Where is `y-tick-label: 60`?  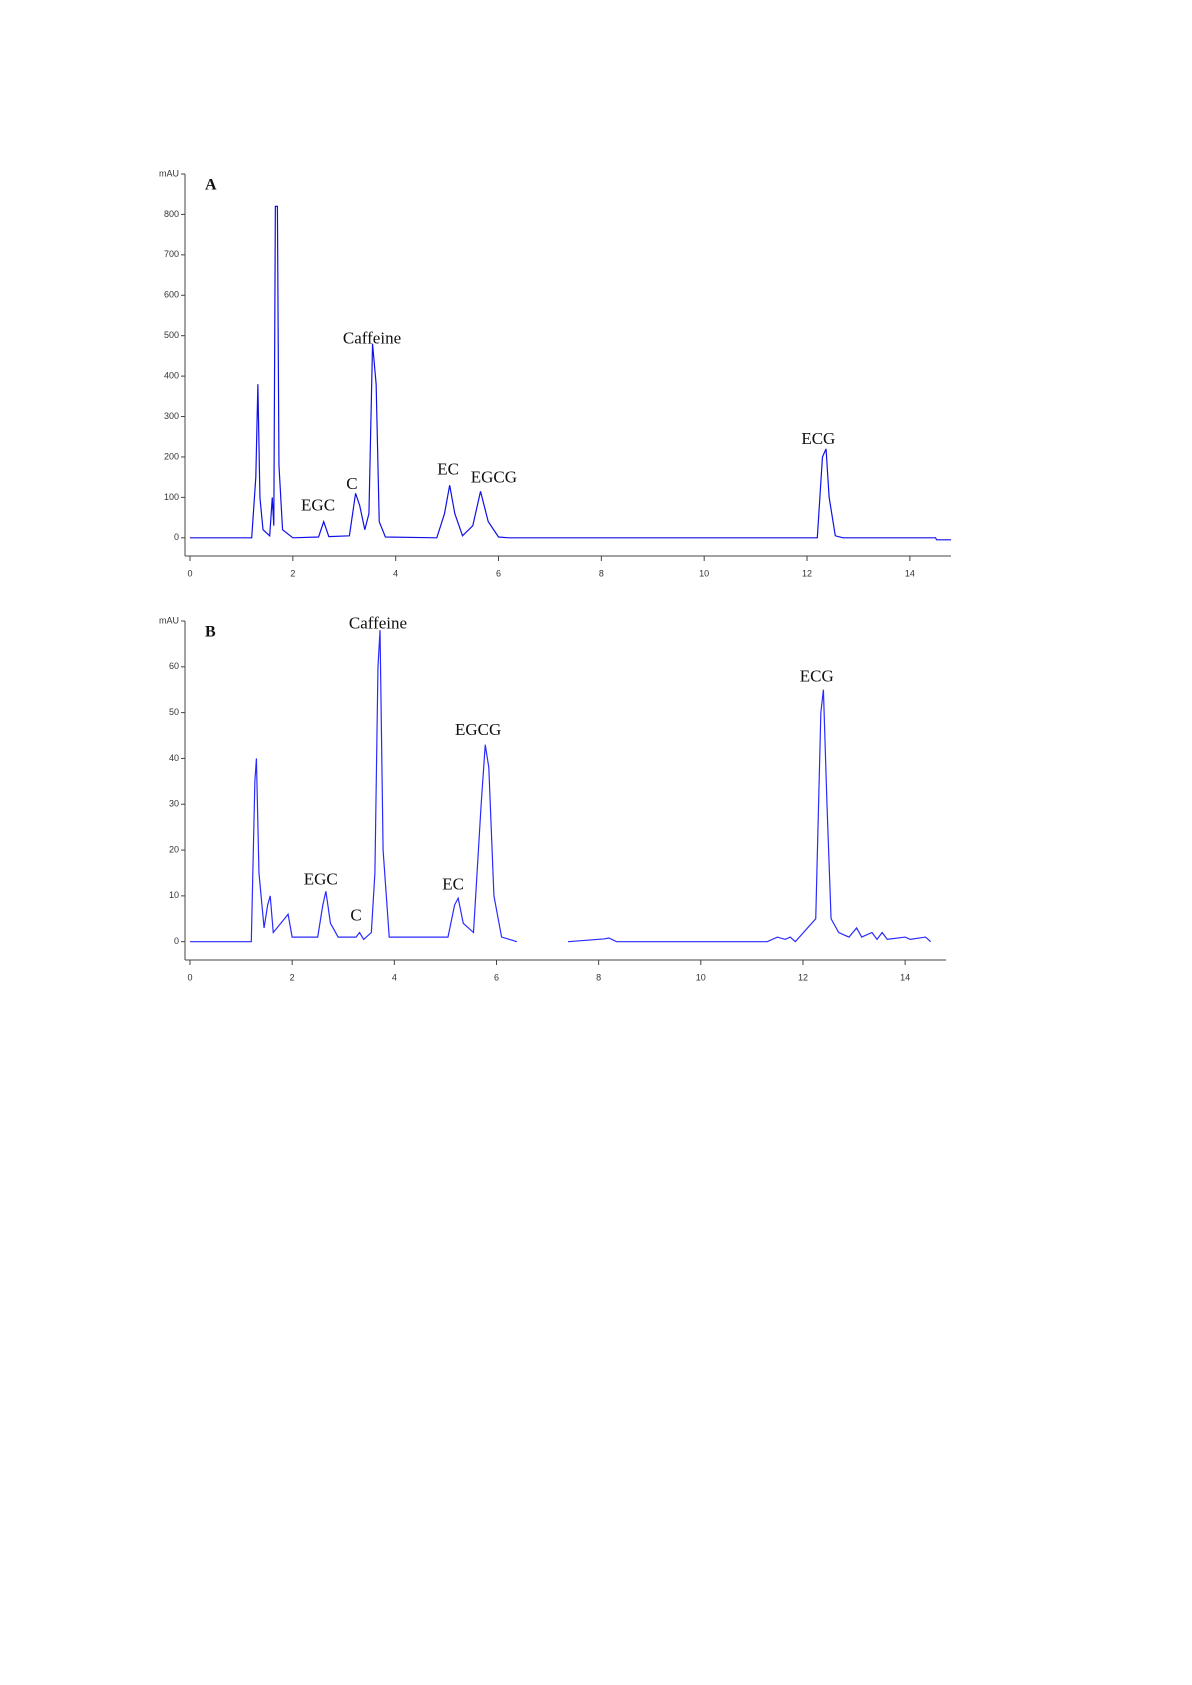
y-tick-label: 60 is located at coordinates (174, 666).